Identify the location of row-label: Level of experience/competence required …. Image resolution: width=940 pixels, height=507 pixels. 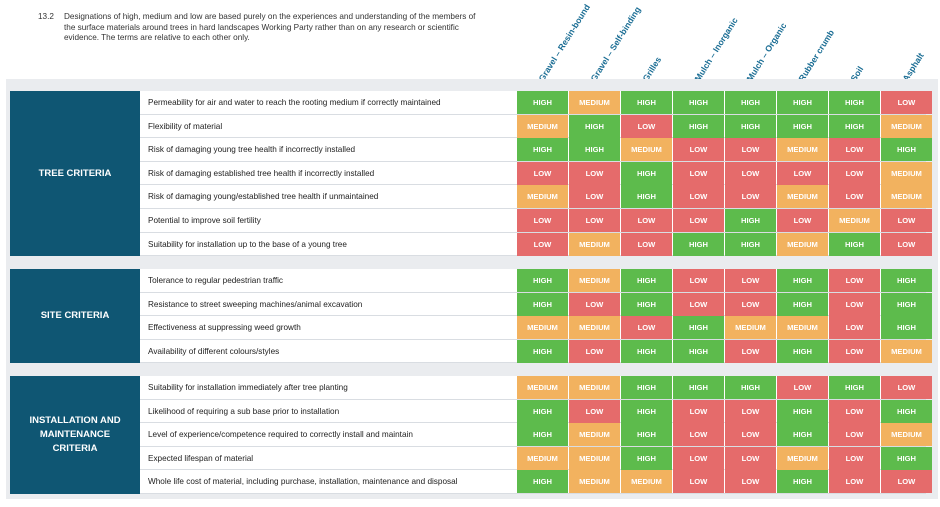
(280, 435).